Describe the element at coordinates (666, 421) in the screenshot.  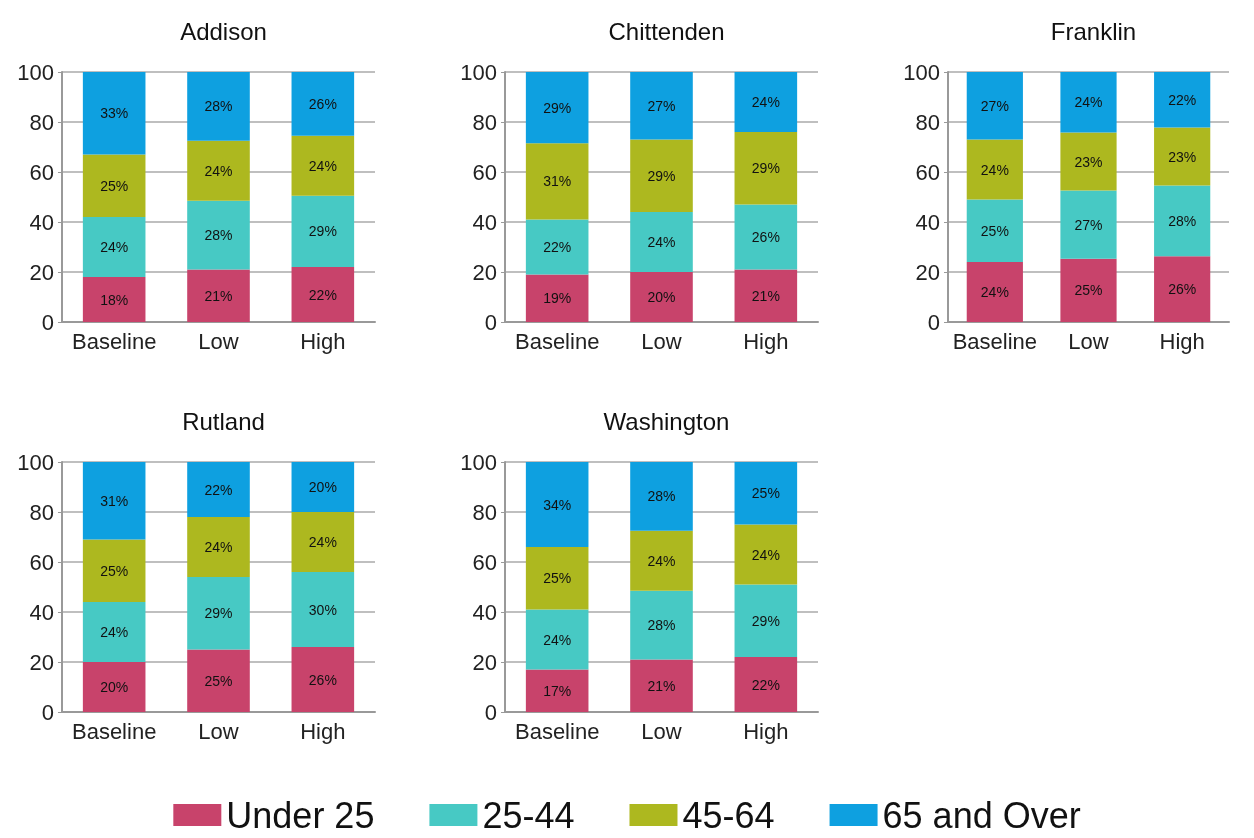
I see `chart-title: Washington` at that location.